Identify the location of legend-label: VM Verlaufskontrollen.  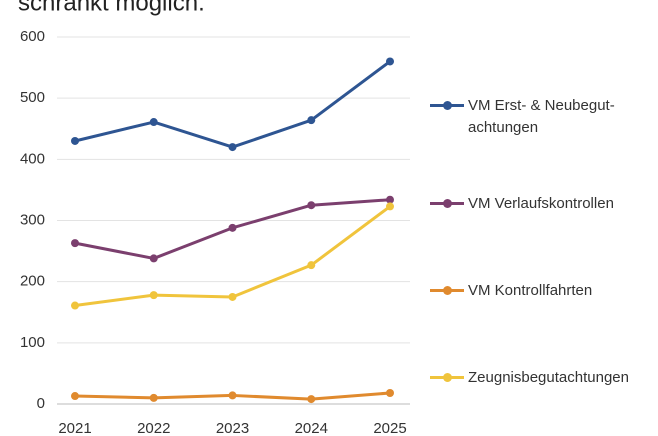
(541, 203).